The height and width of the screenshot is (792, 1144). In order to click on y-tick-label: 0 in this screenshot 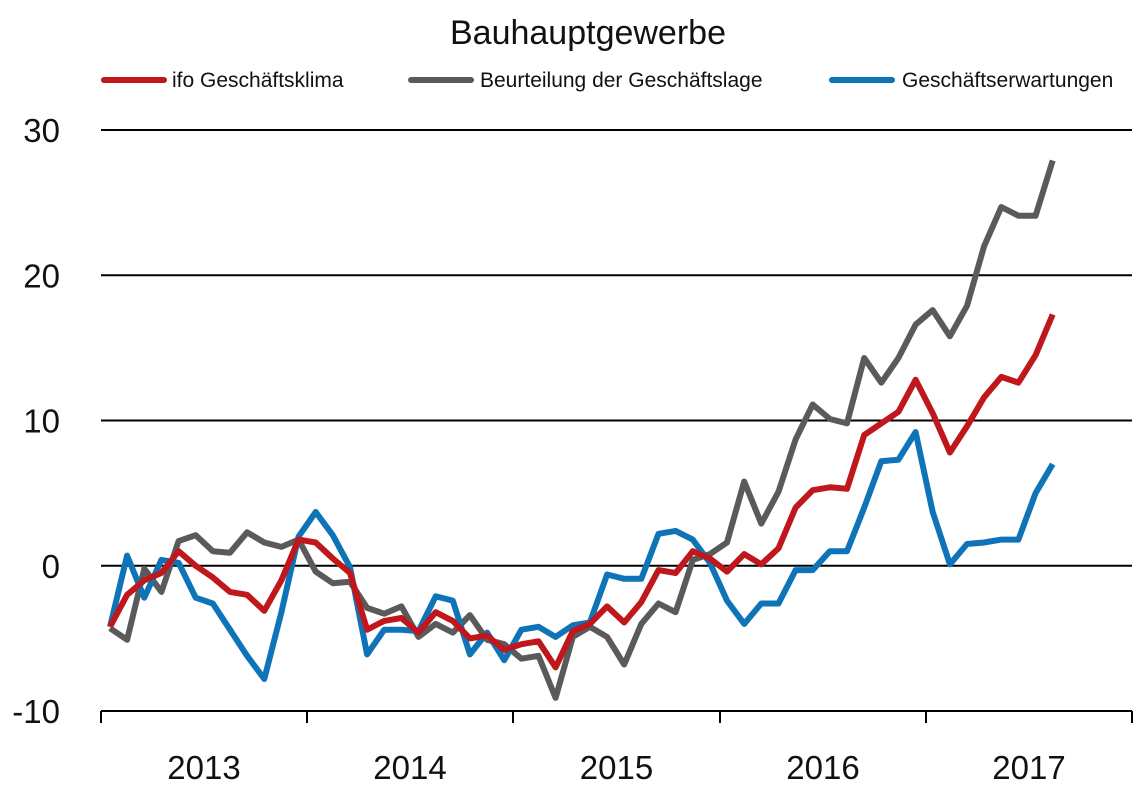, I will do `click(51, 566)`.